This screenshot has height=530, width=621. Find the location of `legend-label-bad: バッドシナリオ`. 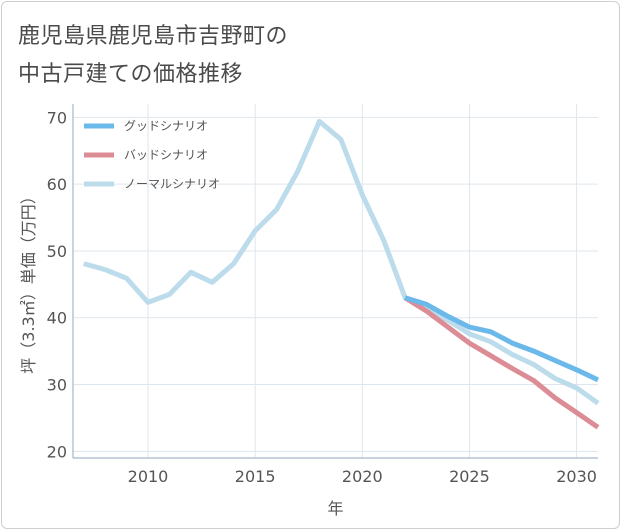

legend-label-bad: バッドシナリオ is located at coordinates (166, 155).